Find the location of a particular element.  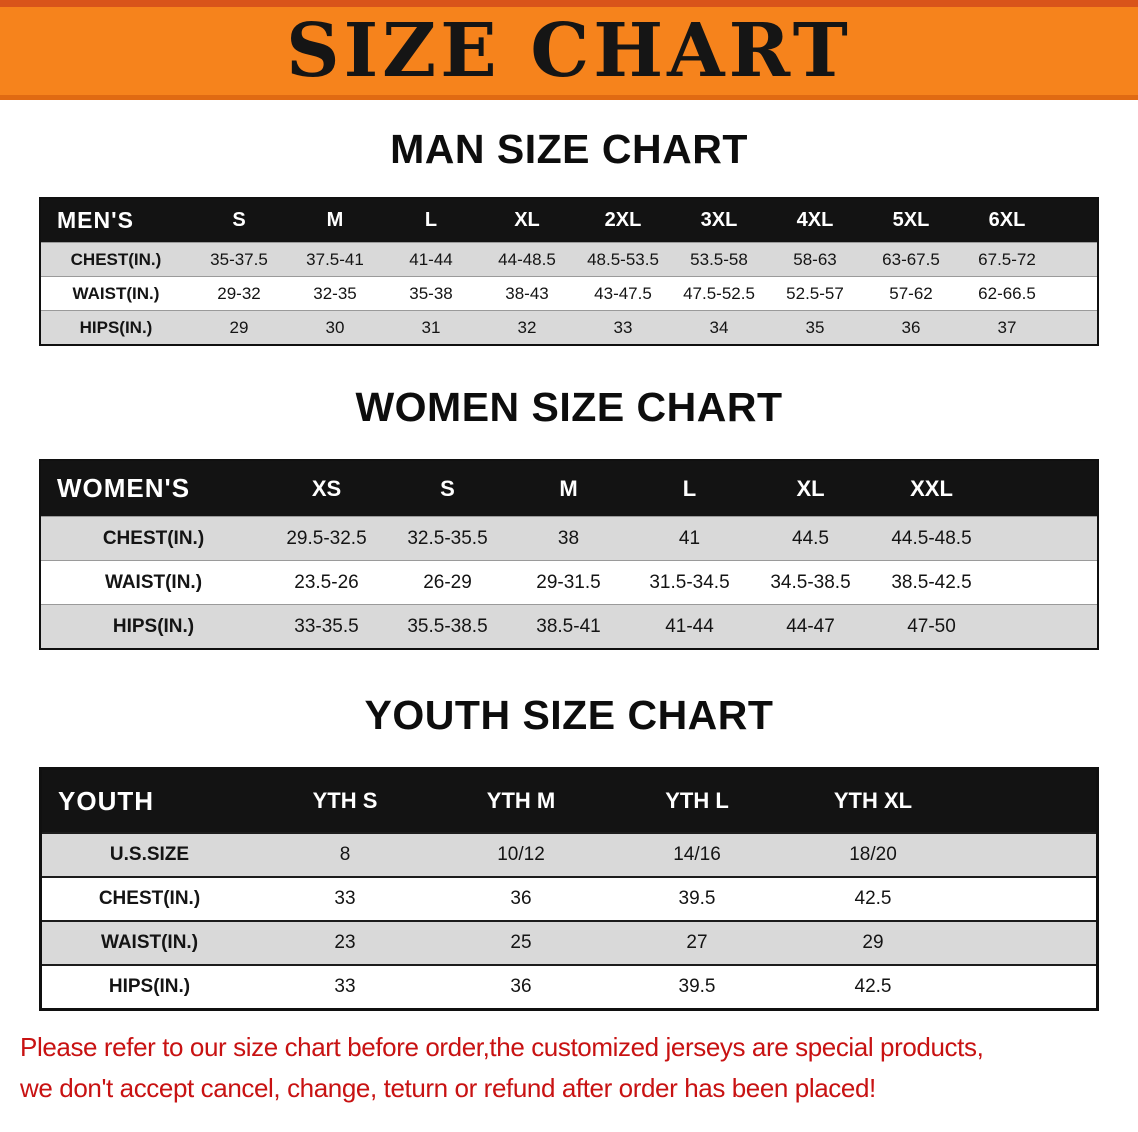

data-cell: 32 is located at coordinates (527, 327).